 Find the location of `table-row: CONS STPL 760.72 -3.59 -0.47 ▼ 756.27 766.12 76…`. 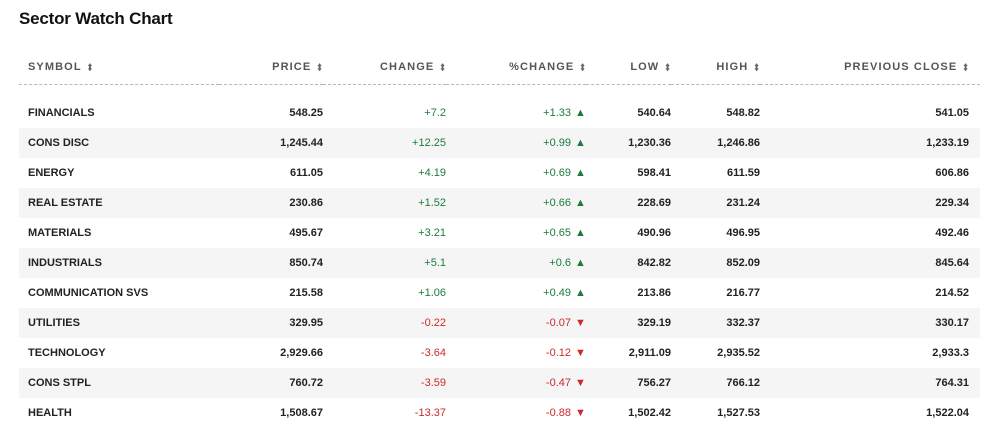

table-row: CONS STPL 760.72 -3.59 -0.47 ▼ 756.27 766.12 76… is located at coordinates (499, 383).